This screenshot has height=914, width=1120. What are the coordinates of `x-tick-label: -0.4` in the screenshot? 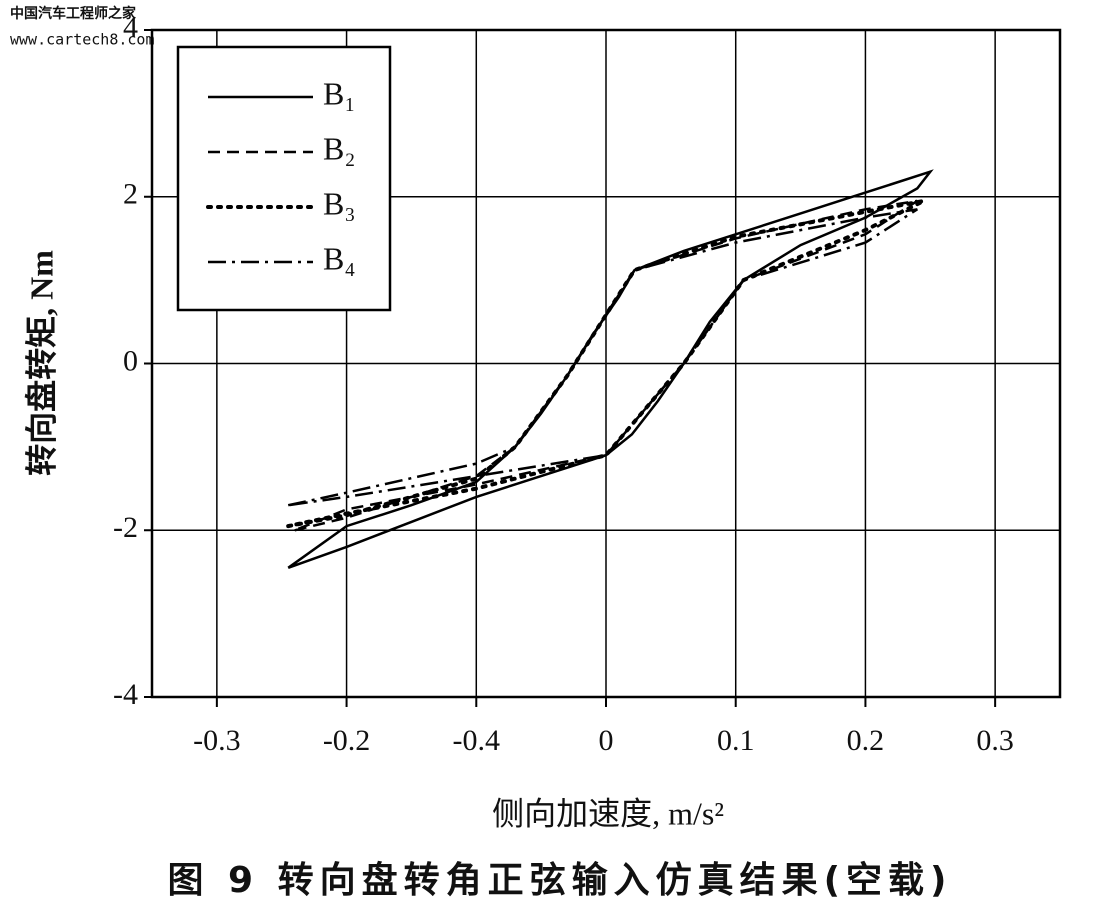 It's located at (477, 740).